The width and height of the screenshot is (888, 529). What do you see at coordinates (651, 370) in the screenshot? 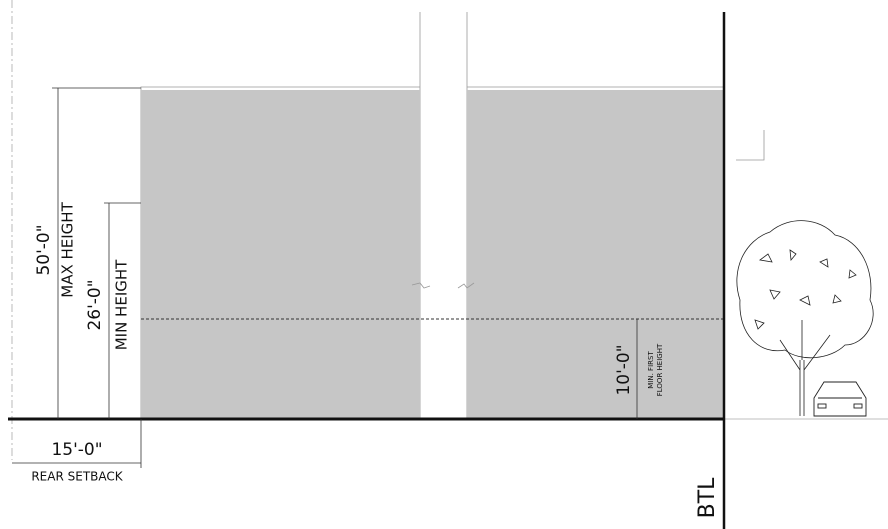
I see `dimension-label: MIN. FIRST` at bounding box center [651, 370].